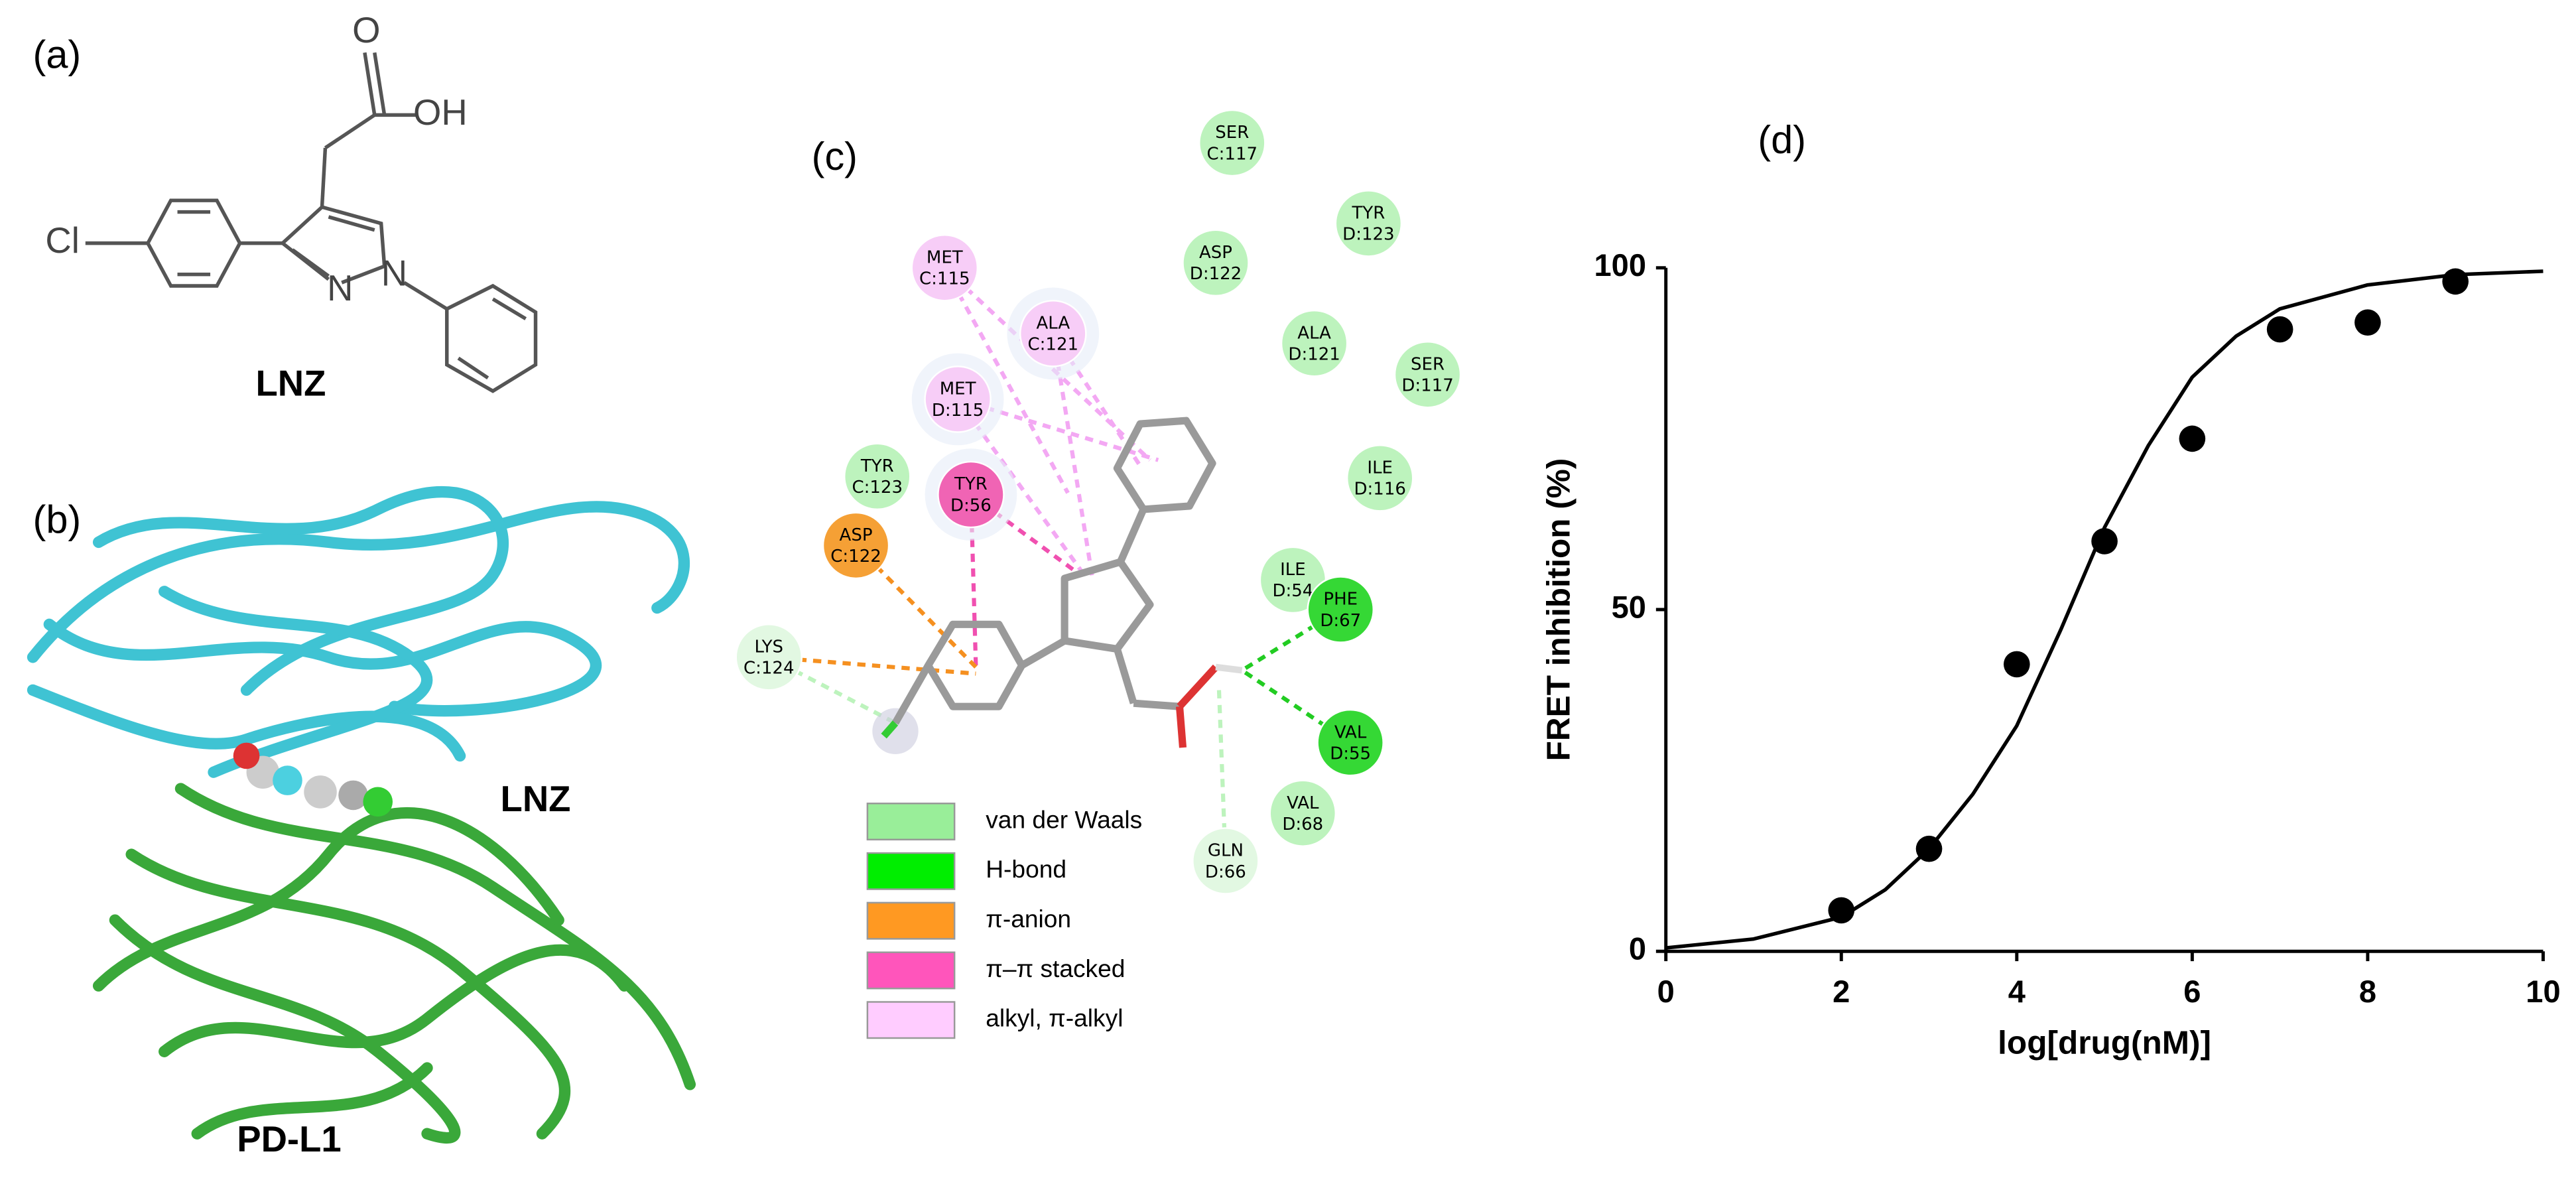  Describe the element at coordinates (1368, 235) in the screenshot. I see `residue-chain: D:123` at that location.